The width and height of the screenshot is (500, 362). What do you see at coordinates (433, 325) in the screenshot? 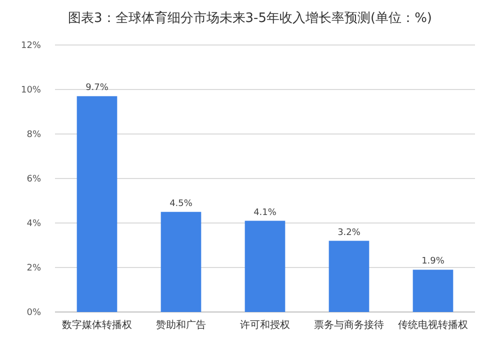
I see `x-tick-label: 传统电视转播权` at bounding box center [433, 325].